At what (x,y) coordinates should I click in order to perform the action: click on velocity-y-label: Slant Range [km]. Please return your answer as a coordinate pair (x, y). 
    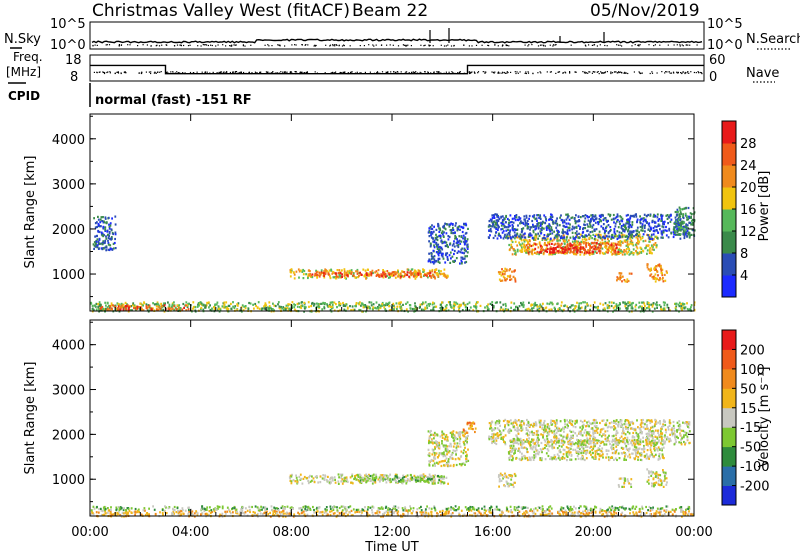
    Looking at the image, I should click on (30, 418).